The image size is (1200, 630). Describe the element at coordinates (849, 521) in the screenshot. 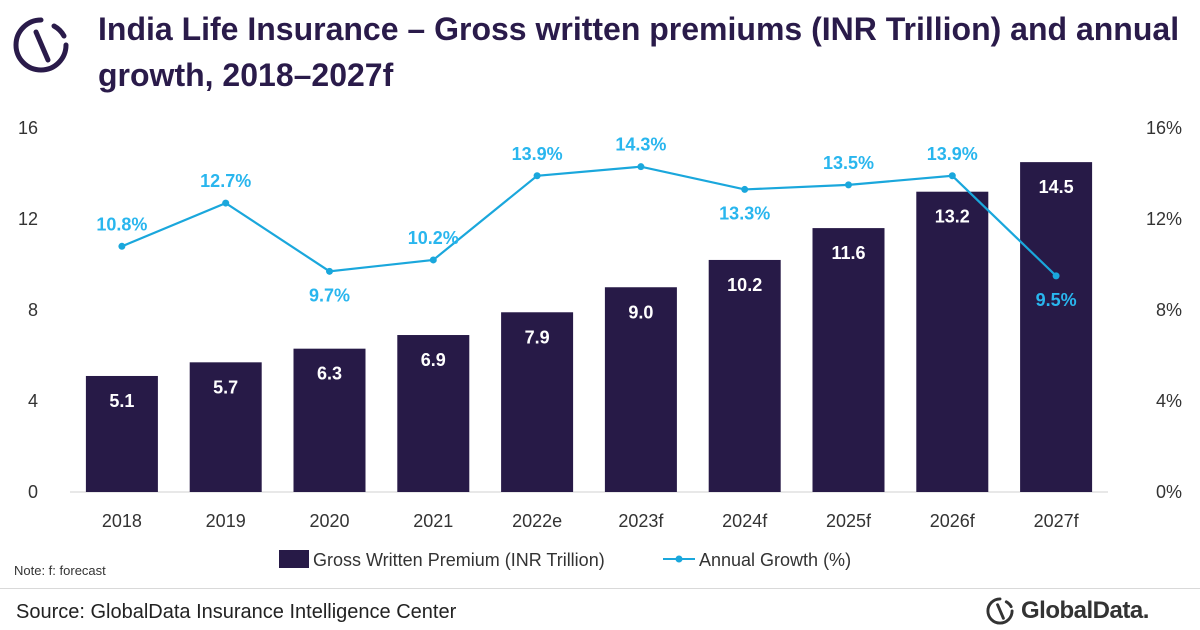

I see `x-tick-label: 2025f` at that location.